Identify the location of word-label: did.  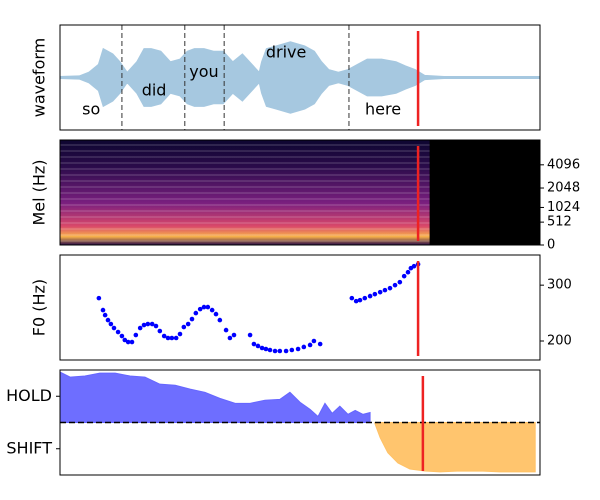
(154, 90).